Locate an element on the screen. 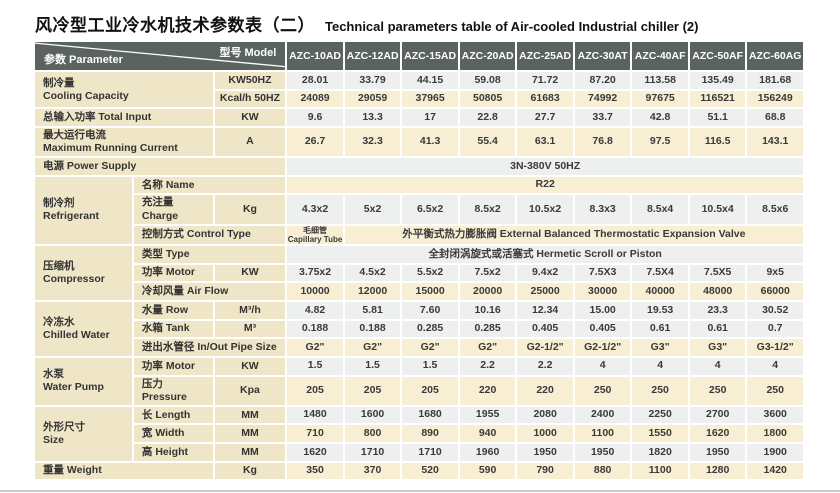 This screenshot has height=493, width=840. group-label-water-pump: 水泵 Water Pump is located at coordinates (83, 381).